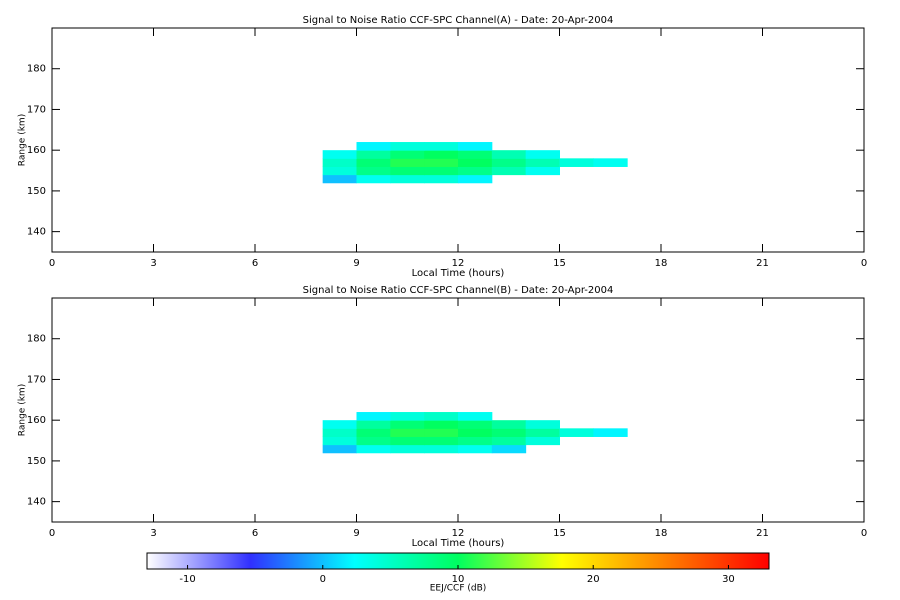 Image resolution: width=900 pixels, height=600 pixels. I want to click on y-tick-label: 150, so click(36, 461).